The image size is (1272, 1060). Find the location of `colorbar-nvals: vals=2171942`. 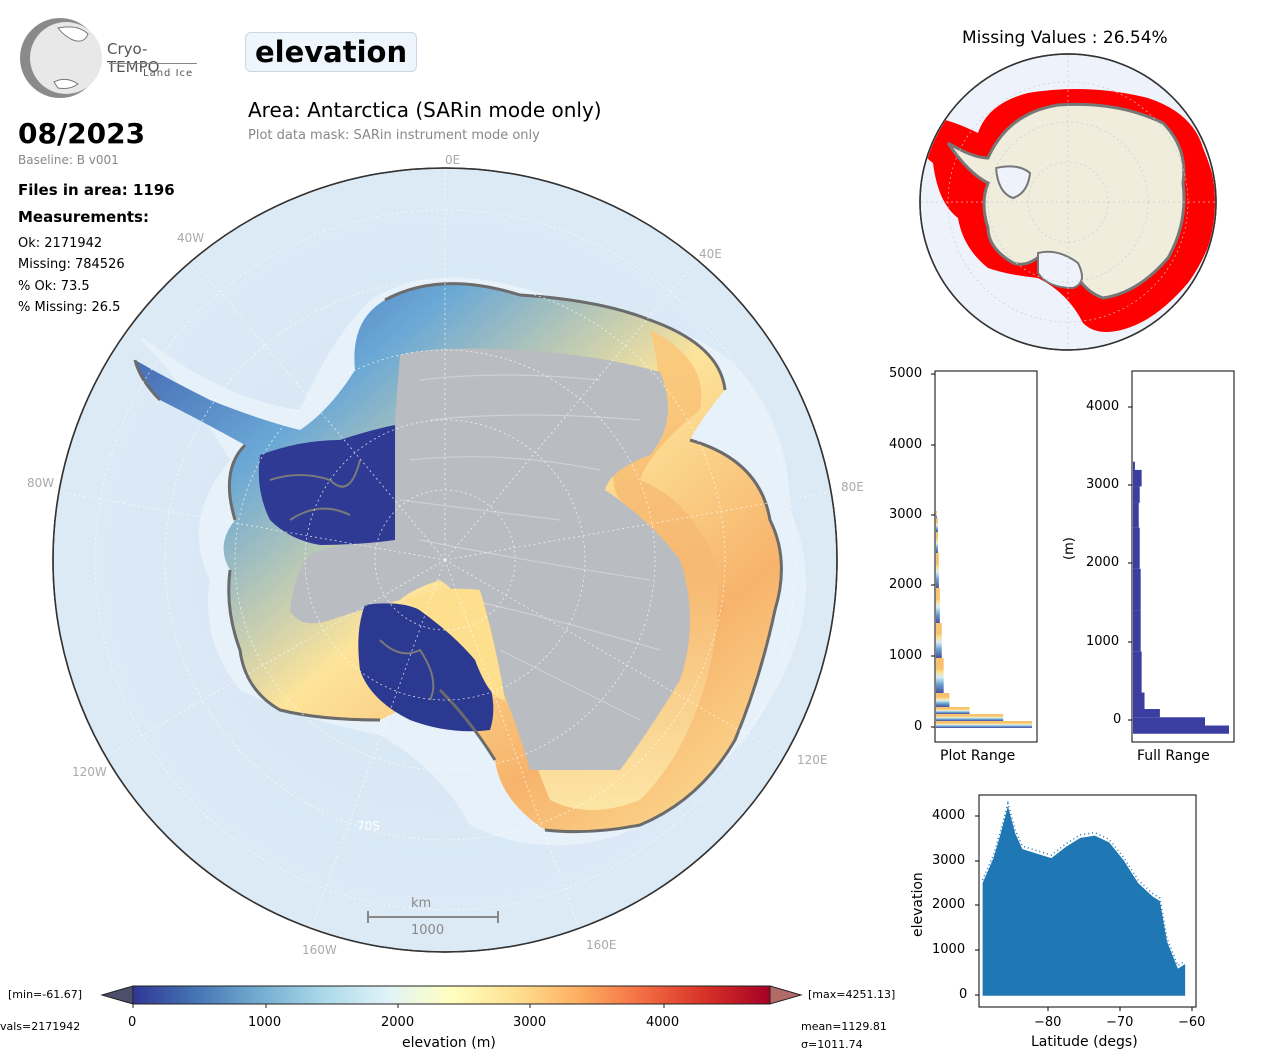

colorbar-nvals: vals=2171942 is located at coordinates (40, 1026).